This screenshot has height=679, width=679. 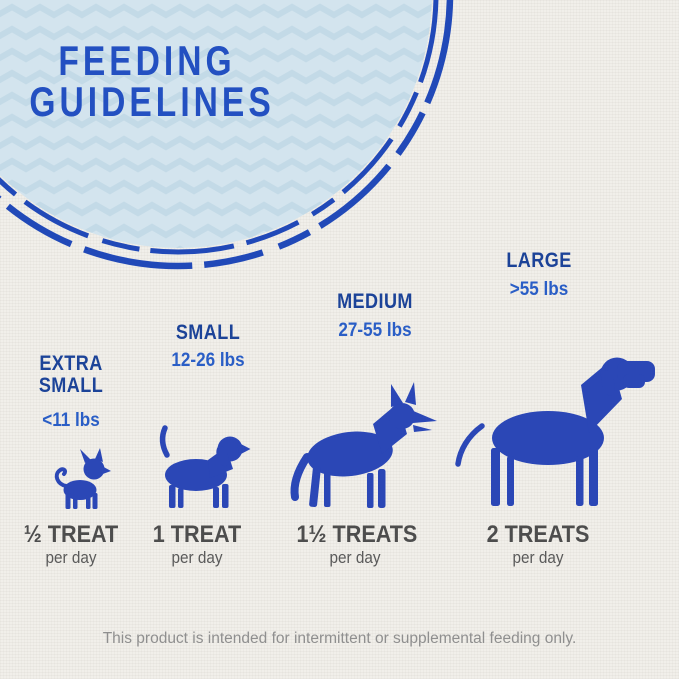 I want to click on treat-extra-small: ½ TREAT per day, so click(x=71, y=545).